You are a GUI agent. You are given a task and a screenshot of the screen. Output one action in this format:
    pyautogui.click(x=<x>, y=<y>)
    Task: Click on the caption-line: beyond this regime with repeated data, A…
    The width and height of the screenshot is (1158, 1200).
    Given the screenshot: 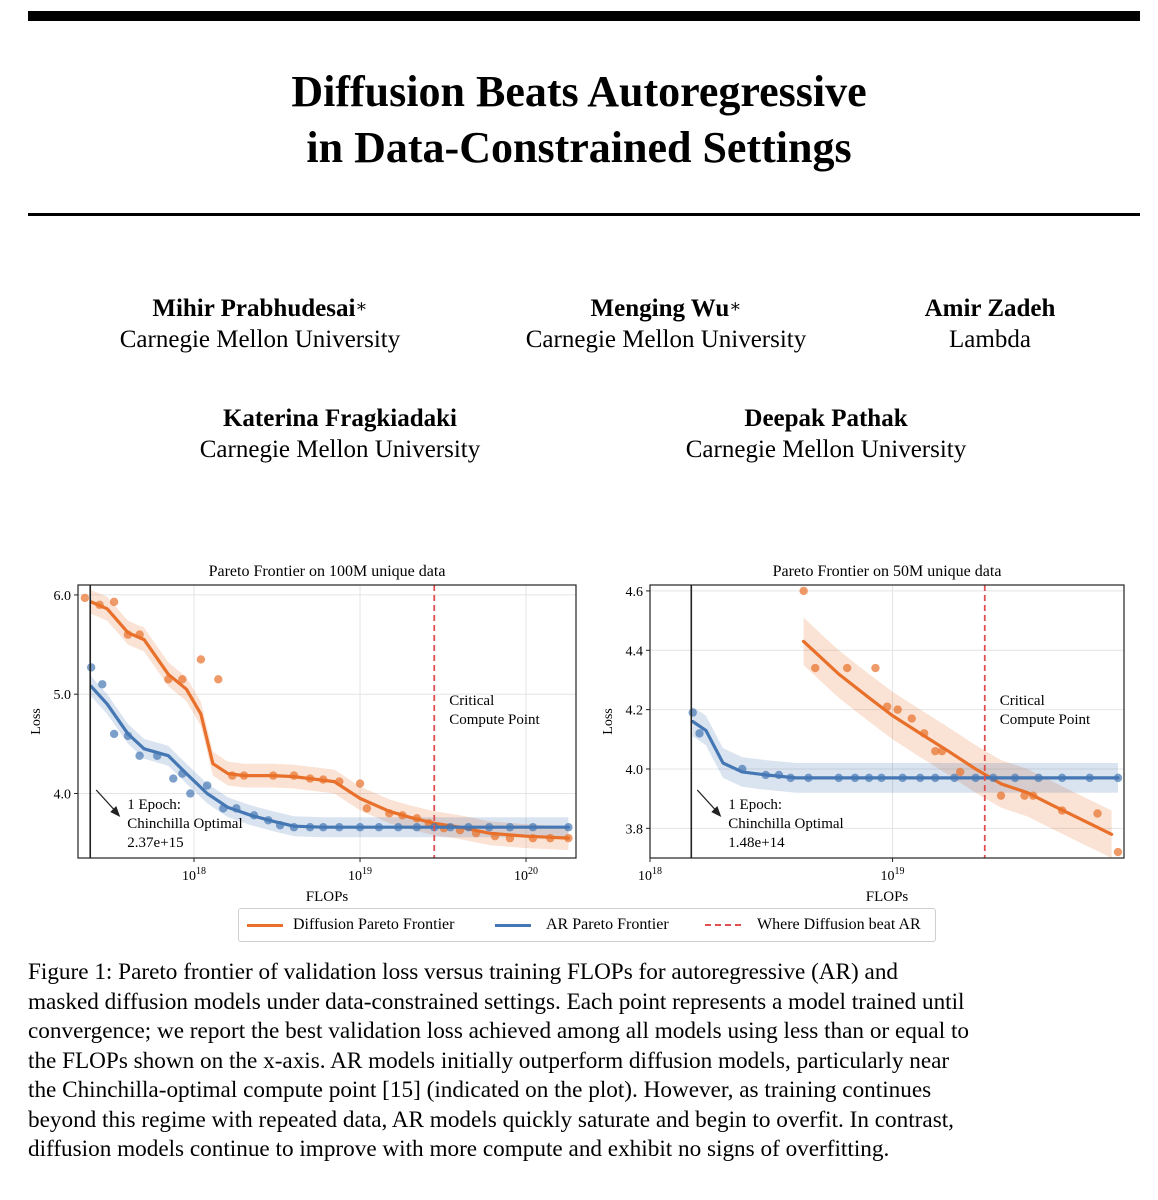 What is the action you would take?
    pyautogui.click(x=491, y=1119)
    